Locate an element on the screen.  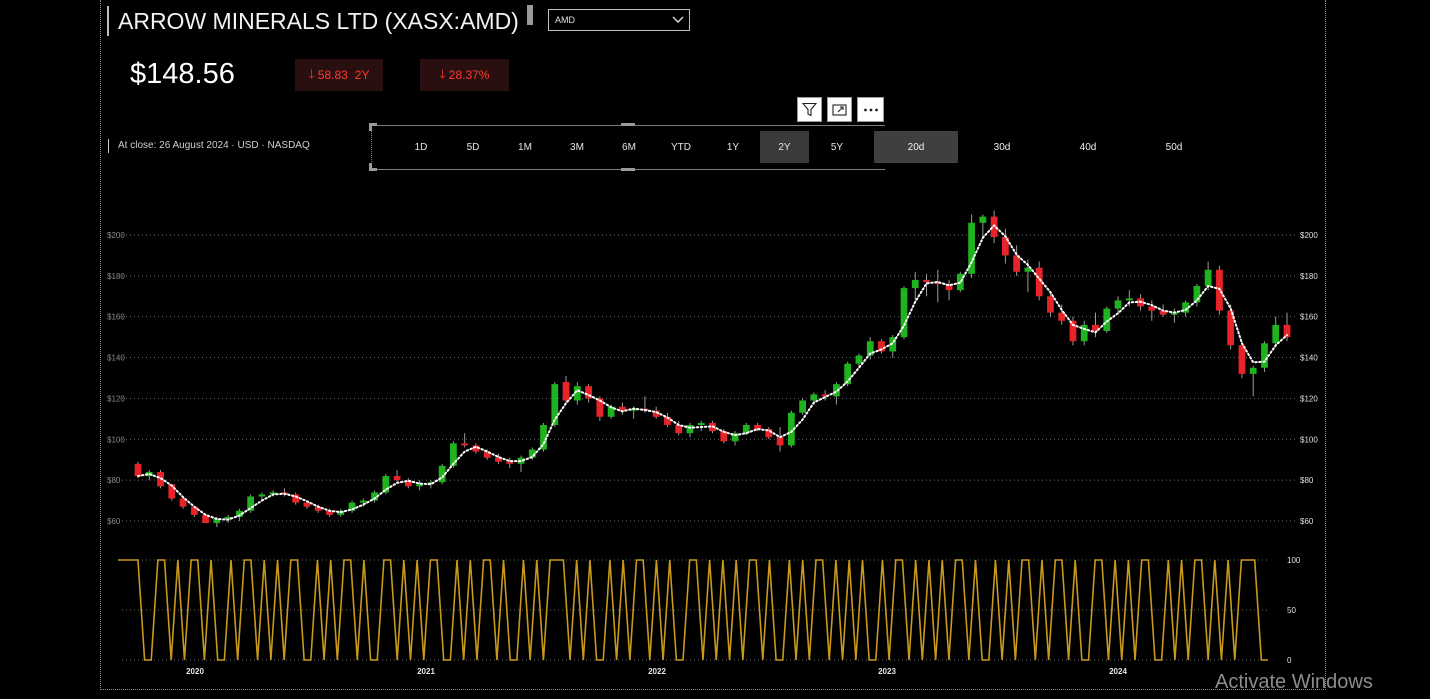
oscillator-line is located at coordinates (693, 610).